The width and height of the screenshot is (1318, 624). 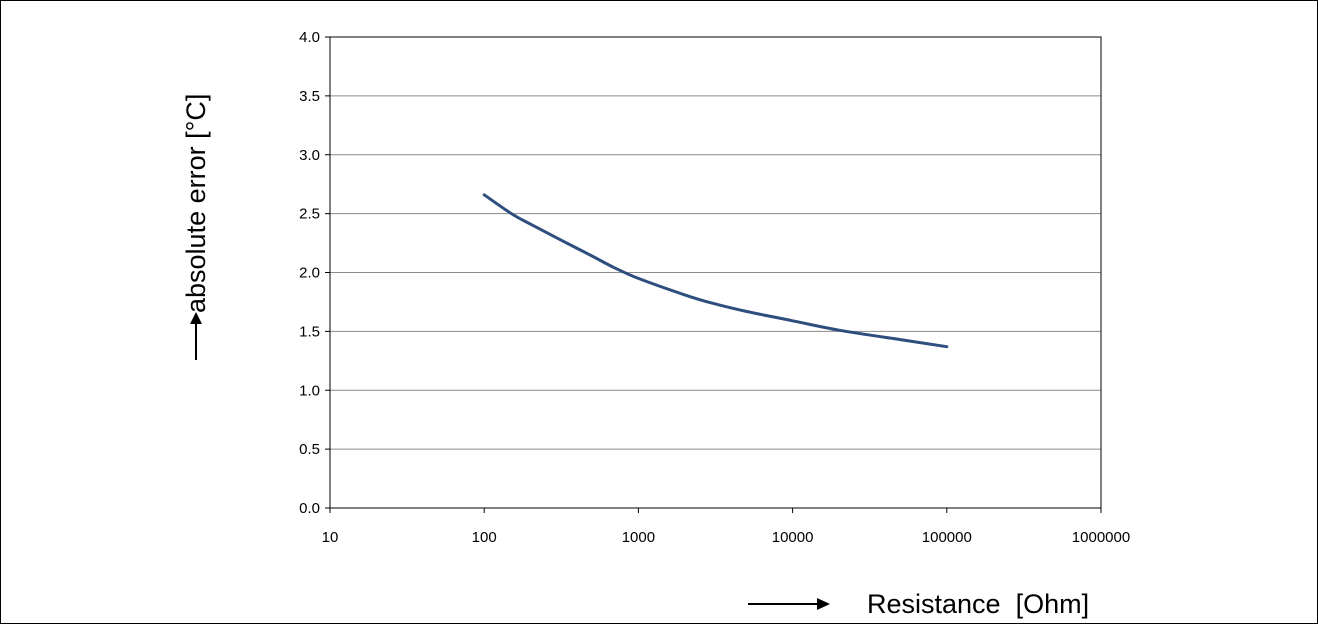 I want to click on x-tick-labels: 10 100 1000 10000 100000 1000000, so click(x=726, y=527).